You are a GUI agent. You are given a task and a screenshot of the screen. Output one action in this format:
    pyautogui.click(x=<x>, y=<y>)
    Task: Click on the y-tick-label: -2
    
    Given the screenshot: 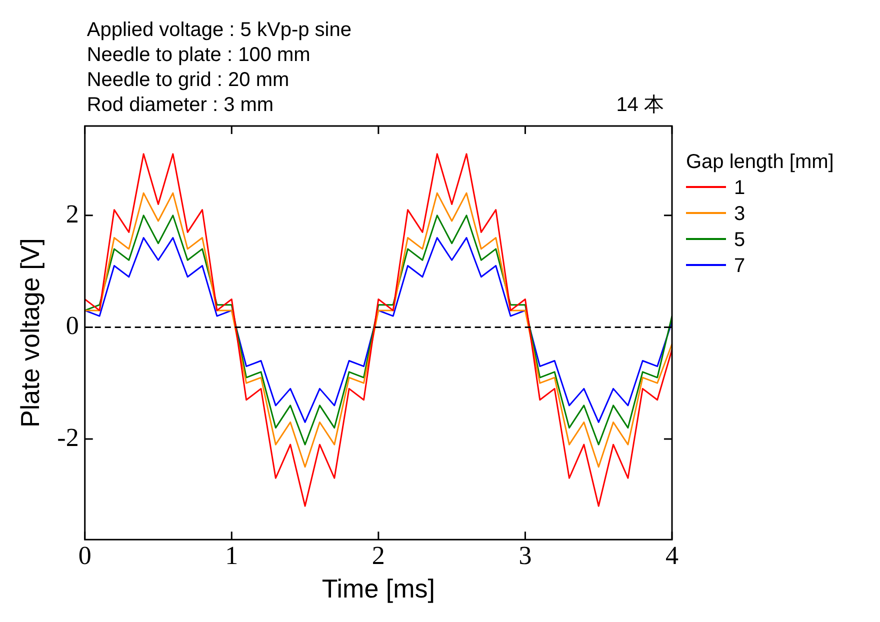 What is the action you would take?
    pyautogui.click(x=68, y=437)
    